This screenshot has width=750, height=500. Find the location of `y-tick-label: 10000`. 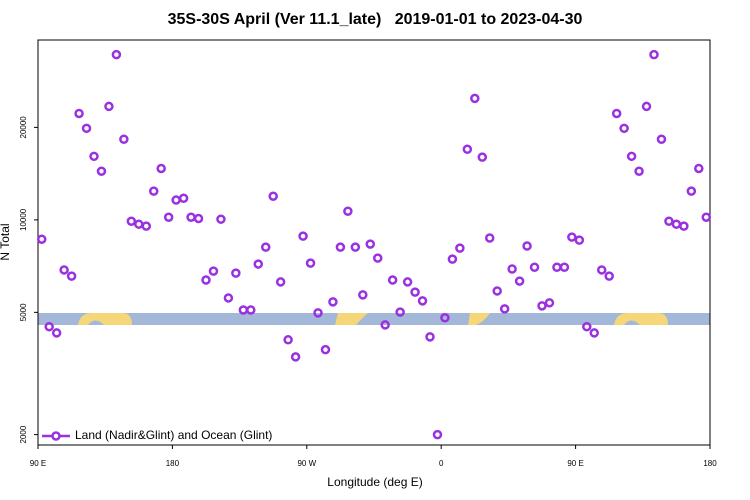

y-tick-label: 10000 is located at coordinates (23, 219).